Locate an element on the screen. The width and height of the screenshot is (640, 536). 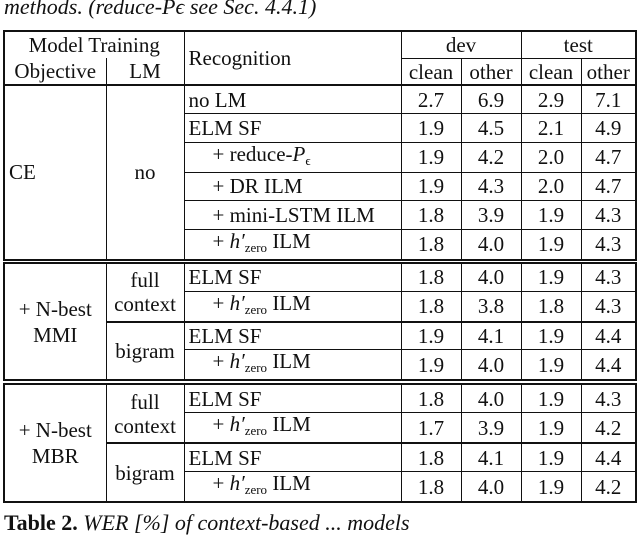
lm-cell: bigram is located at coordinates (145, 472).